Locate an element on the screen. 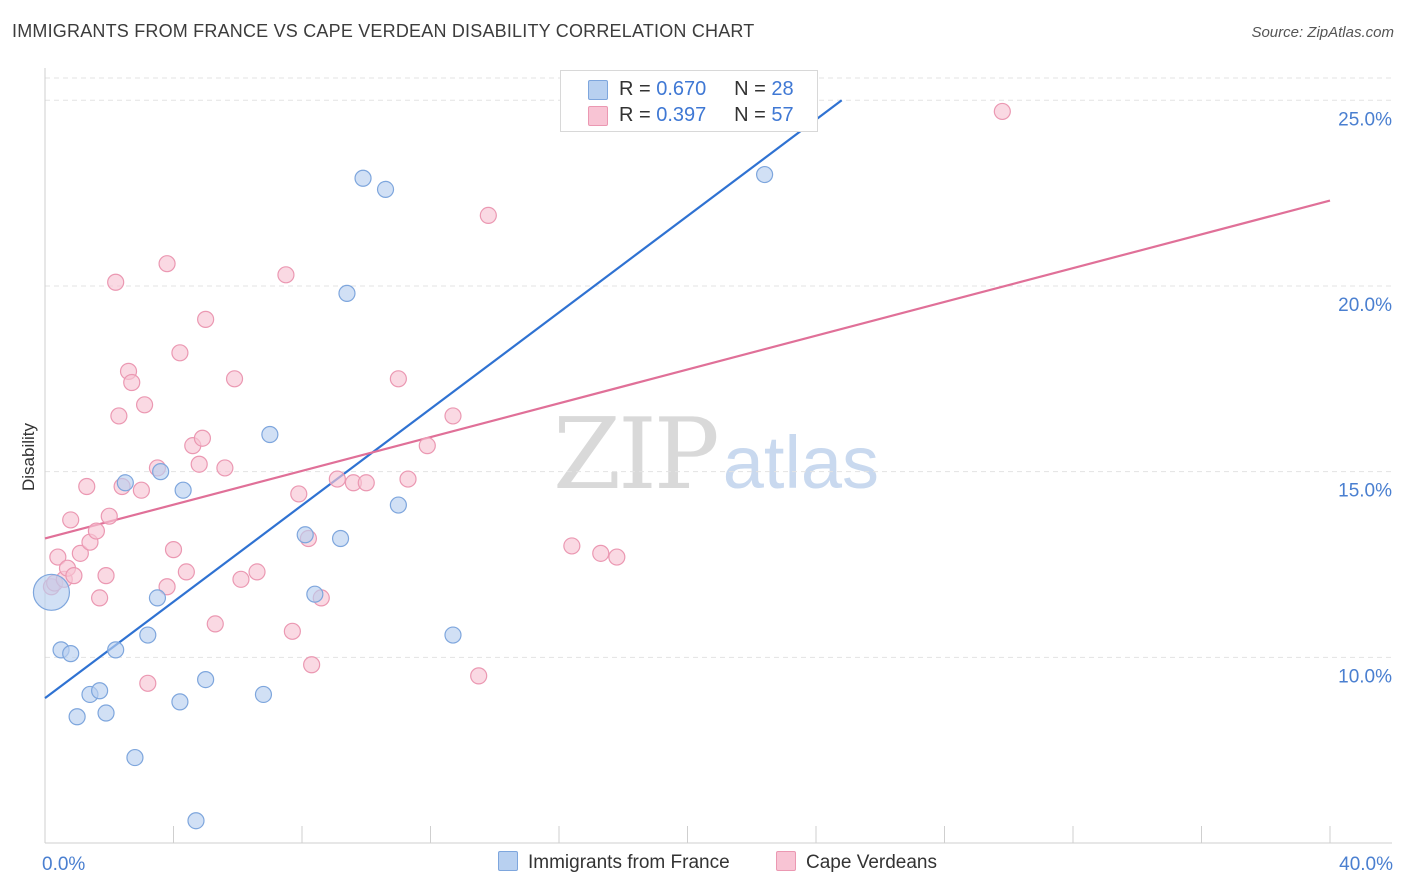 The image size is (1406, 892). legend-n-value: 28 is located at coordinates (782, 89).